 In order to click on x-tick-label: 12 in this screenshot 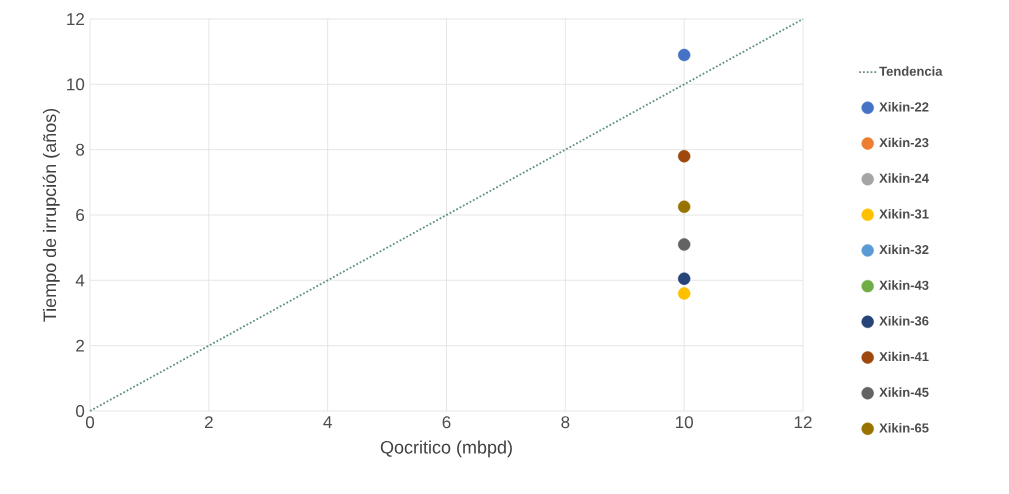, I will do `click(803, 422)`.